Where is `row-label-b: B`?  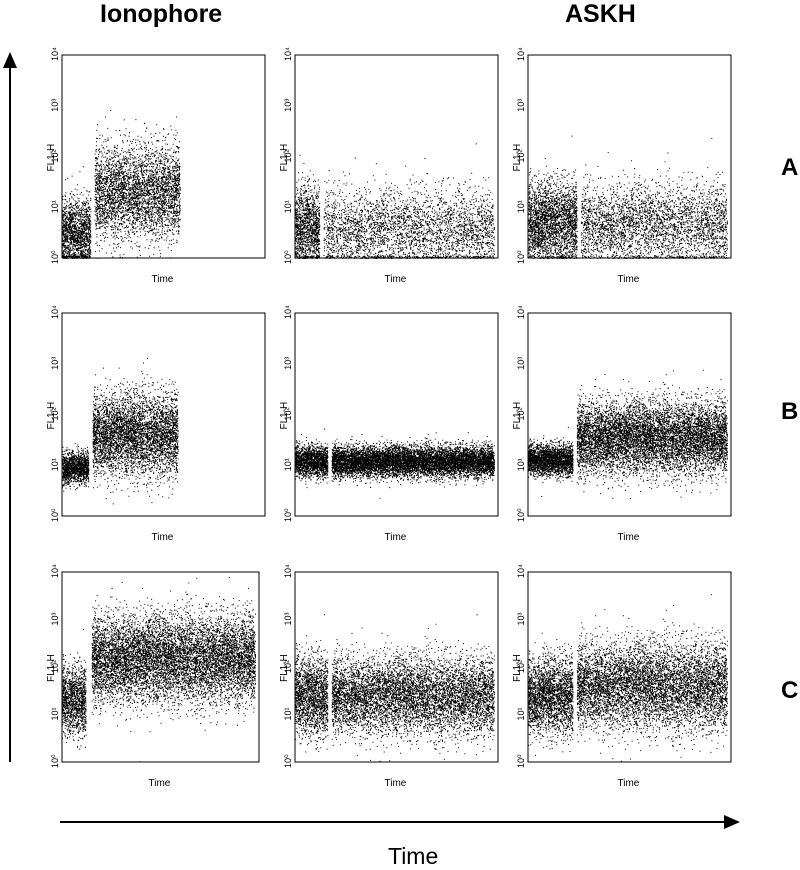 row-label-b: B is located at coordinates (790, 411).